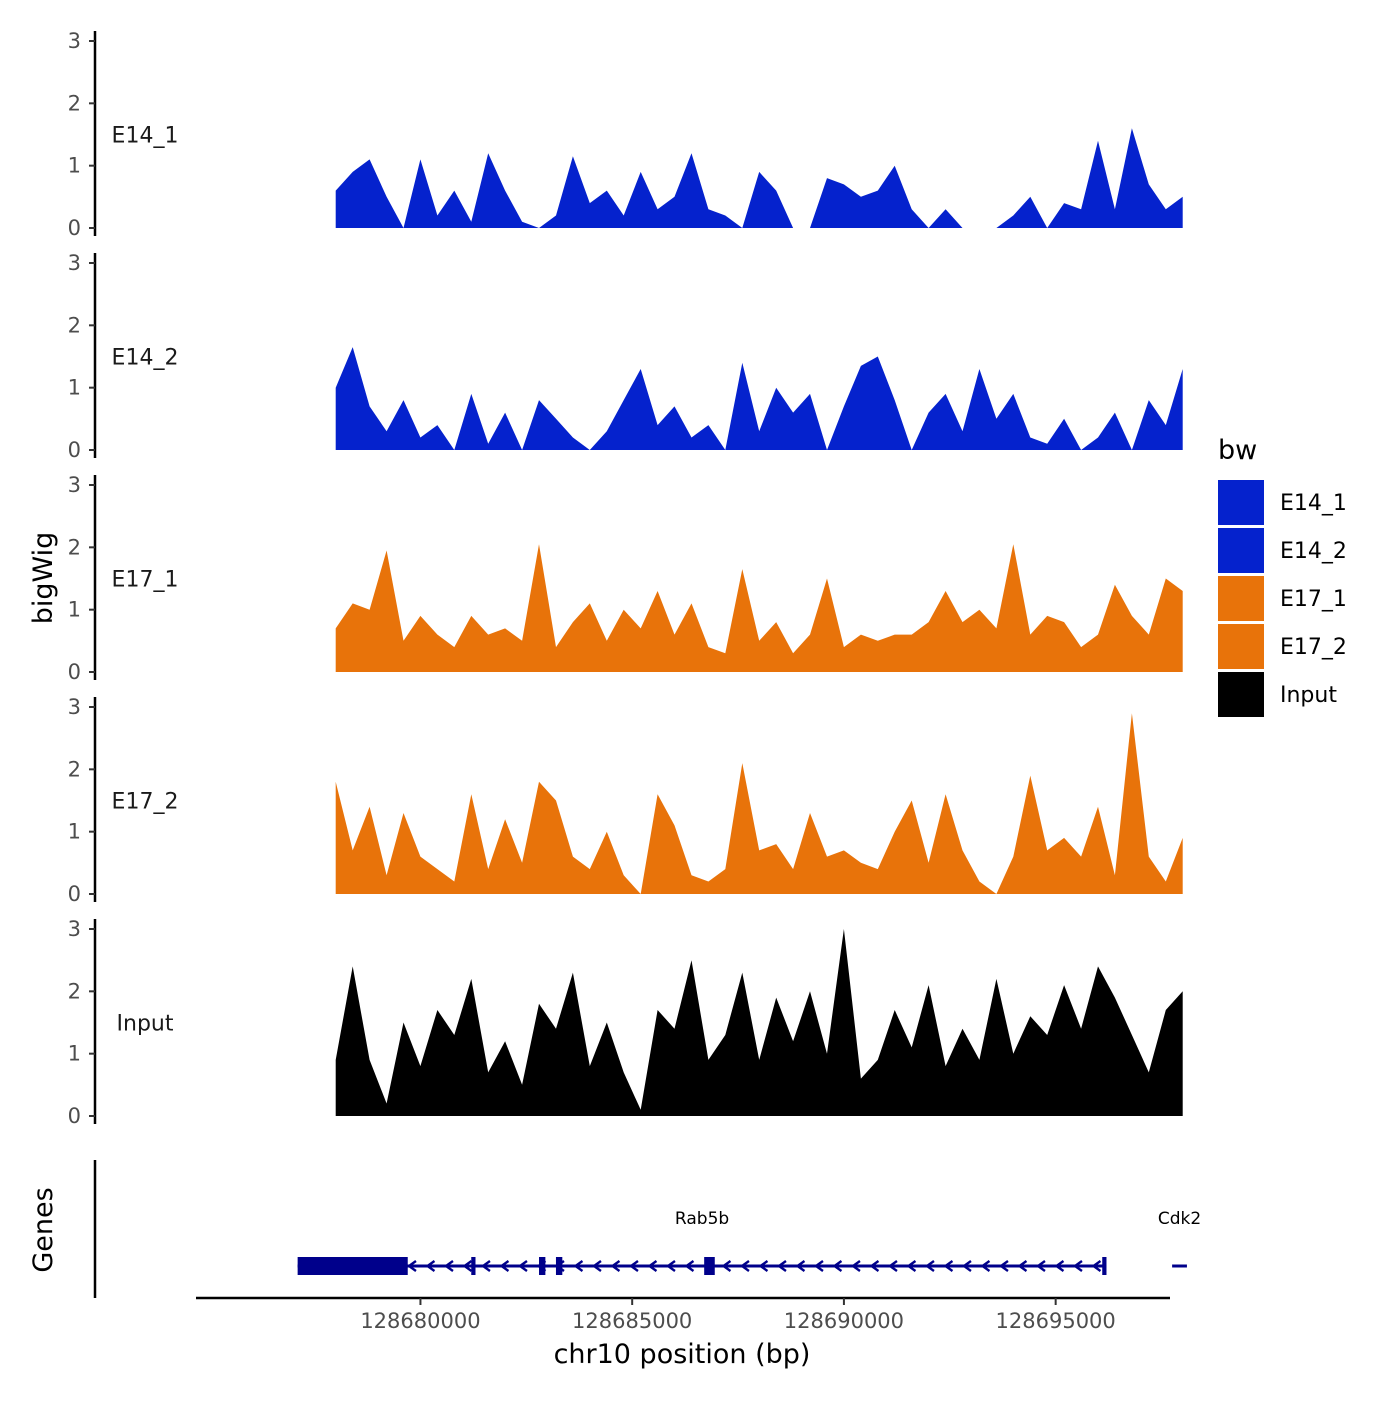 The width and height of the screenshot is (1400, 1405). What do you see at coordinates (1308, 695) in the screenshot?
I see `legend-label: Input` at bounding box center [1308, 695].